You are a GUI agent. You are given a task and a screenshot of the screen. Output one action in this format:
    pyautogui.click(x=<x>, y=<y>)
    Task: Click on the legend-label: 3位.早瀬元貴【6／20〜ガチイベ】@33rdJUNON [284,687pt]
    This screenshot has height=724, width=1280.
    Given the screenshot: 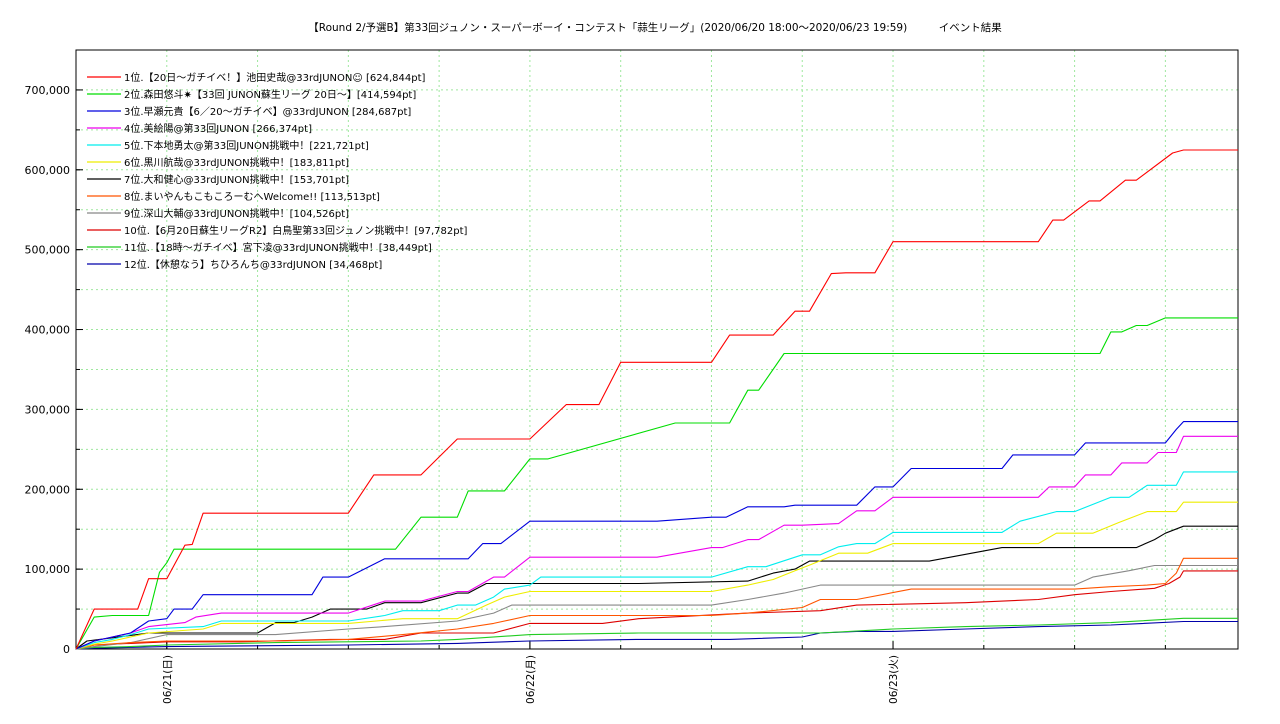 What is the action you would take?
    pyautogui.click(x=267, y=111)
    